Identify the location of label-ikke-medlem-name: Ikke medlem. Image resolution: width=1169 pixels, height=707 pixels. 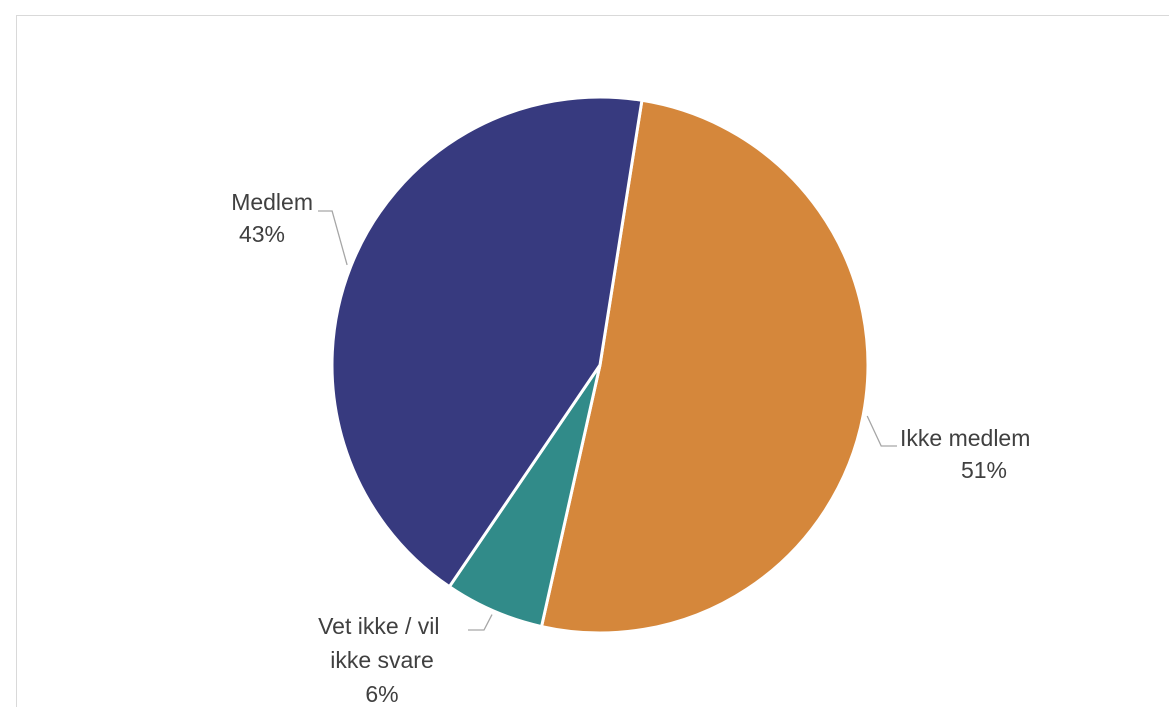
(965, 438).